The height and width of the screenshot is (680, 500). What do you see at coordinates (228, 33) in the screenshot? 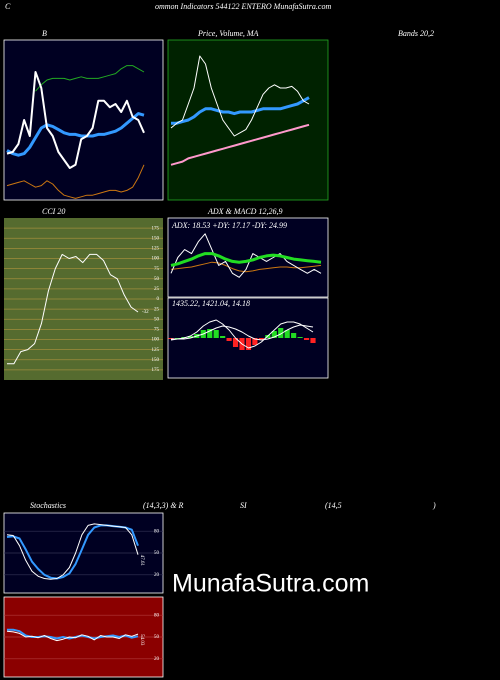
I see `panel-title: Price, Volume, MA` at bounding box center [228, 33].